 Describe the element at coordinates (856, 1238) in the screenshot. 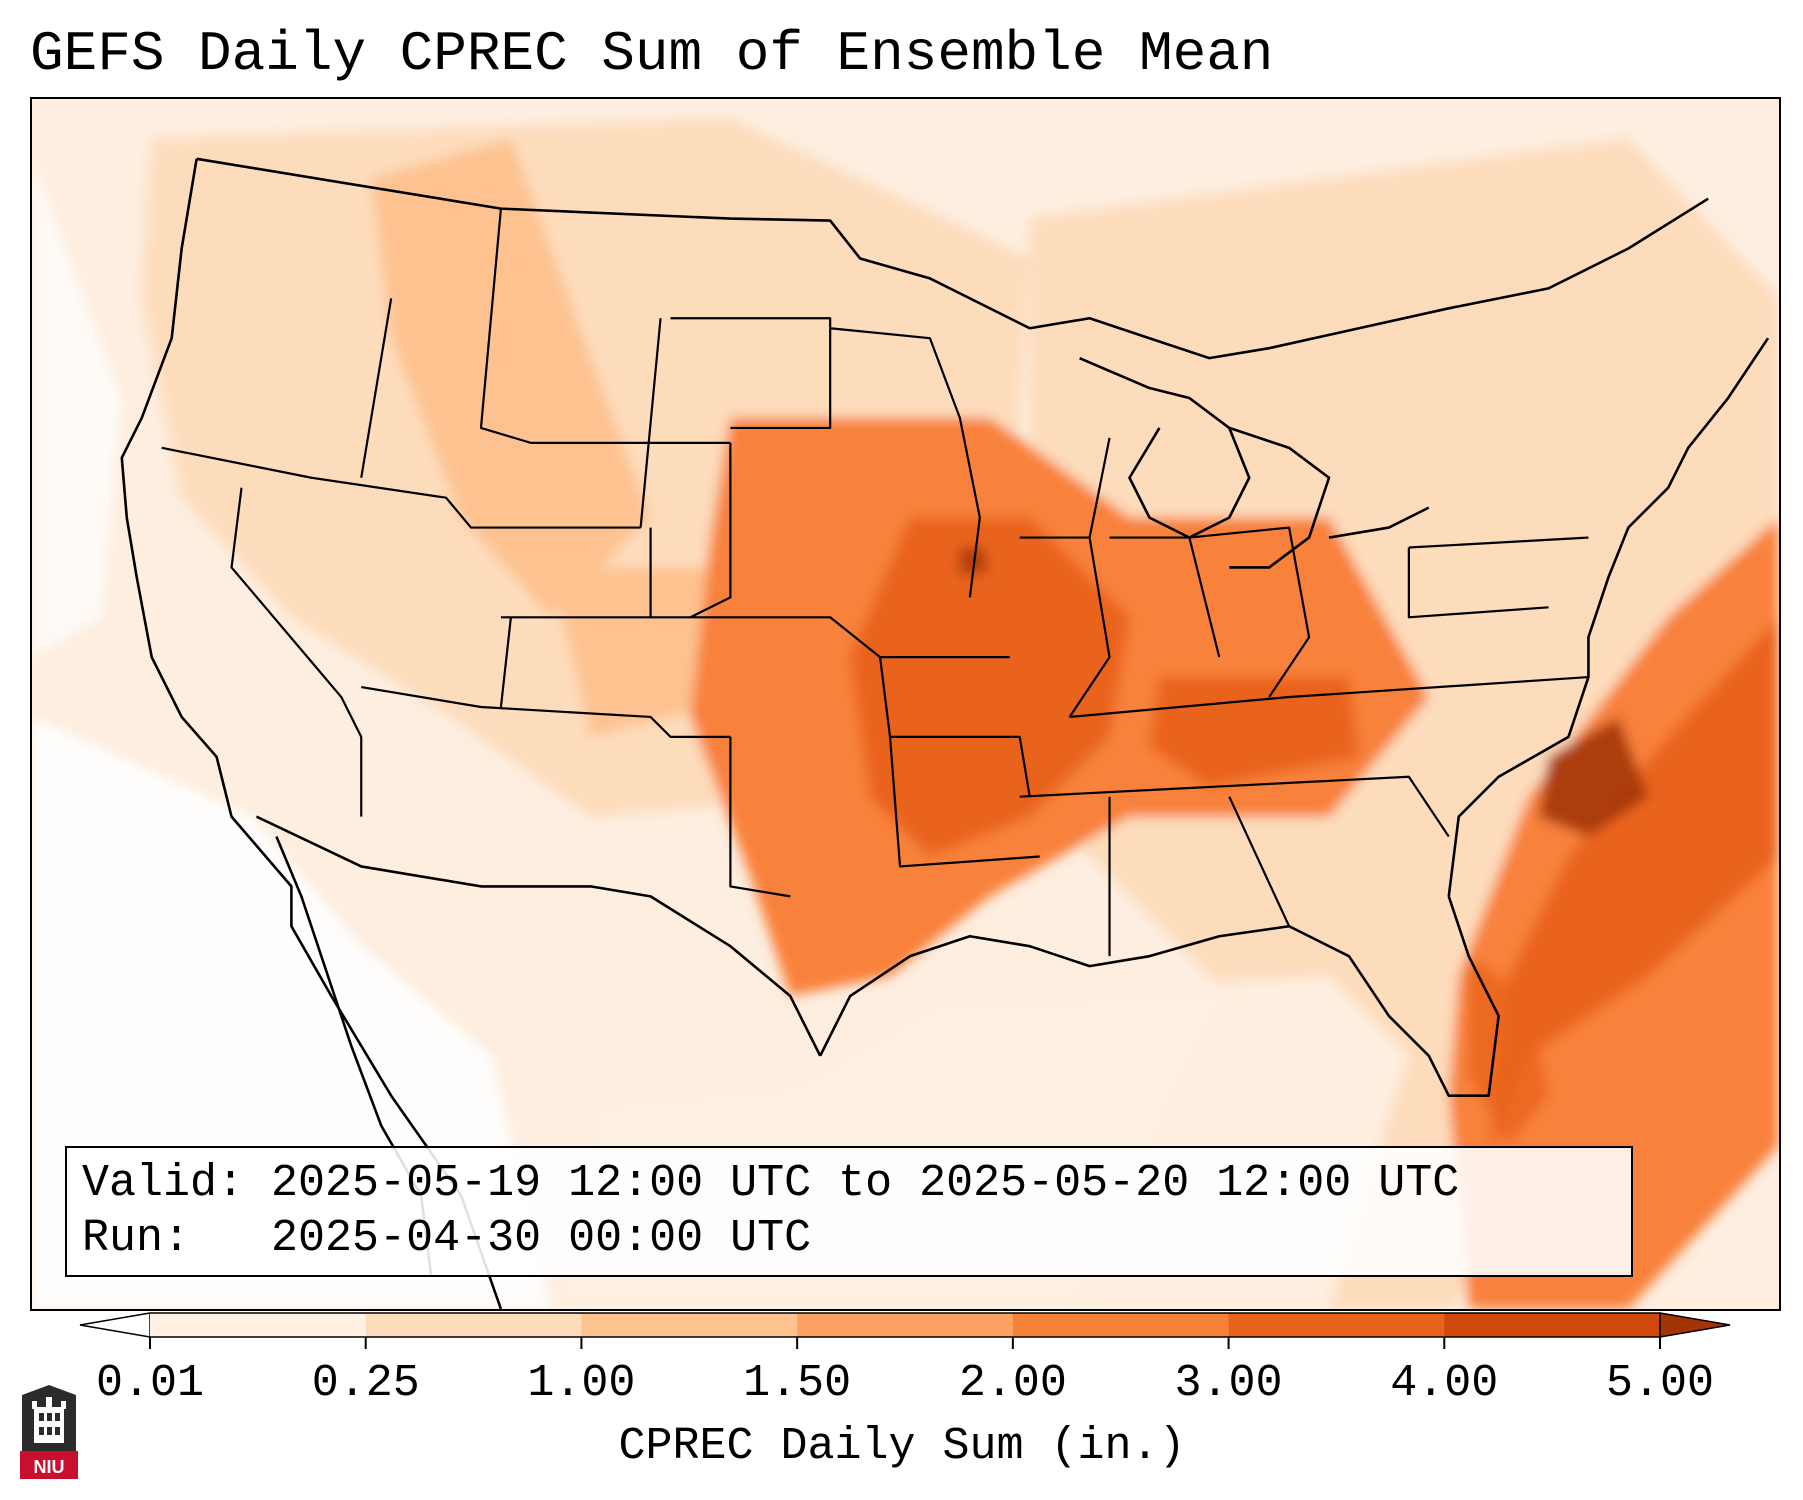

I see `run-row: Run: 2025-04-30 00:00 UTC` at that location.